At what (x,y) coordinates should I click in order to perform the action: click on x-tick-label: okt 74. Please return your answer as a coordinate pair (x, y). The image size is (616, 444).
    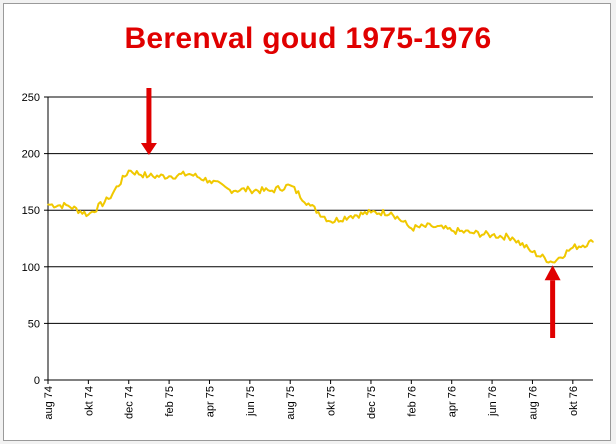
    Looking at the image, I should click on (89, 401).